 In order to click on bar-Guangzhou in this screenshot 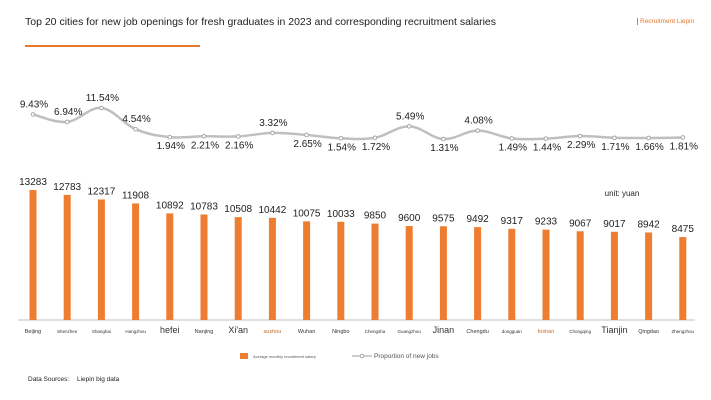, I will do `click(409, 273)`.